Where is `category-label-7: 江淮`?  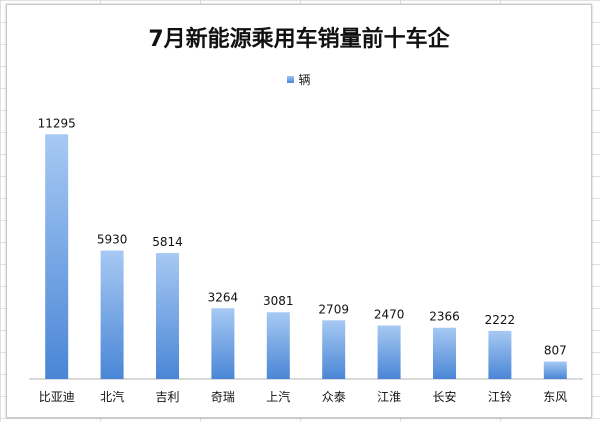 category-label-7: 江淮 is located at coordinates (389, 397).